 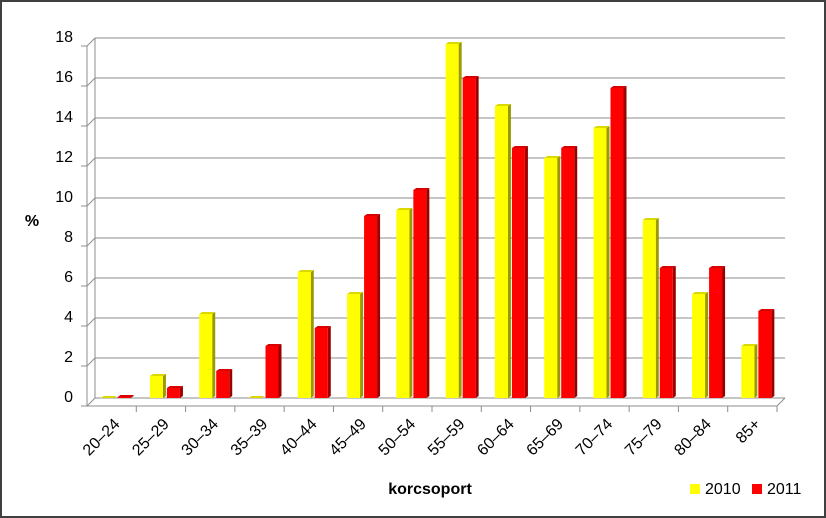 What do you see at coordinates (68, 357) in the screenshot?
I see `y-tick-label: 2` at bounding box center [68, 357].